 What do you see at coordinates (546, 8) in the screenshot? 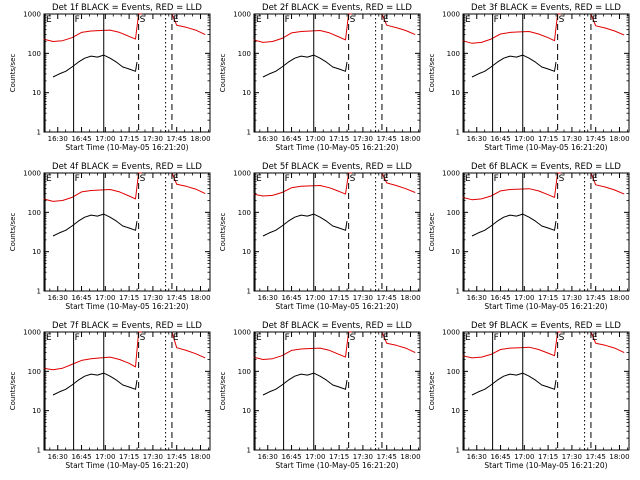
I see `panel-title: Det 3f BLACK = Events, RED = LLD` at bounding box center [546, 8].